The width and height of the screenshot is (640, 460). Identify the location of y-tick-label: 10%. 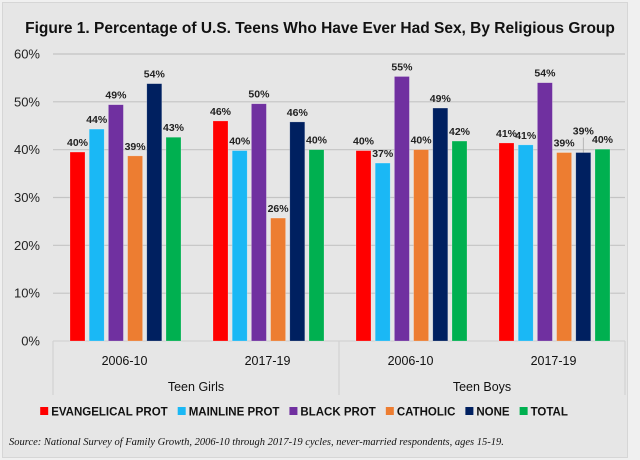
(27, 293).